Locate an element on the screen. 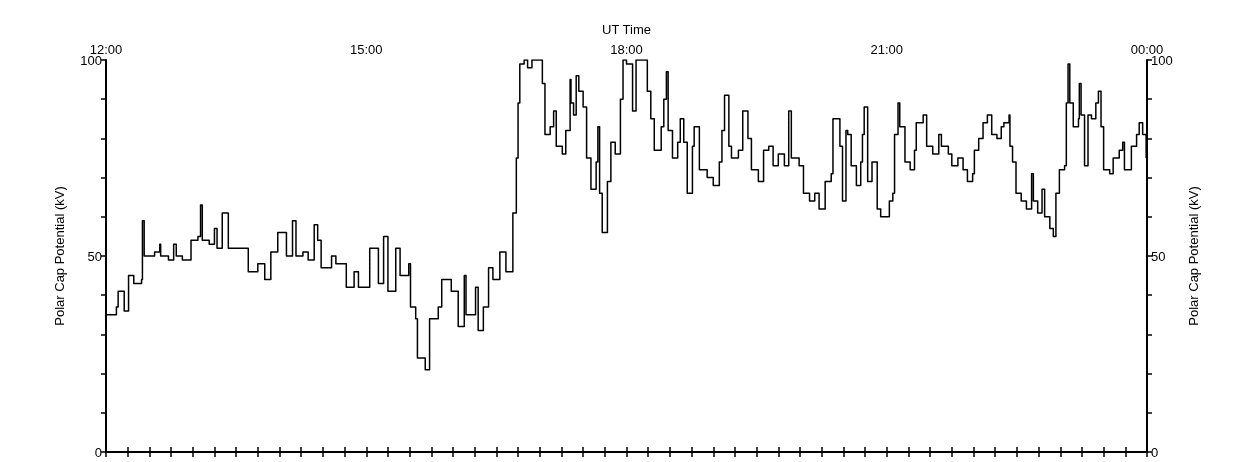  x-tick-label: 12:00 is located at coordinates (106, 49).